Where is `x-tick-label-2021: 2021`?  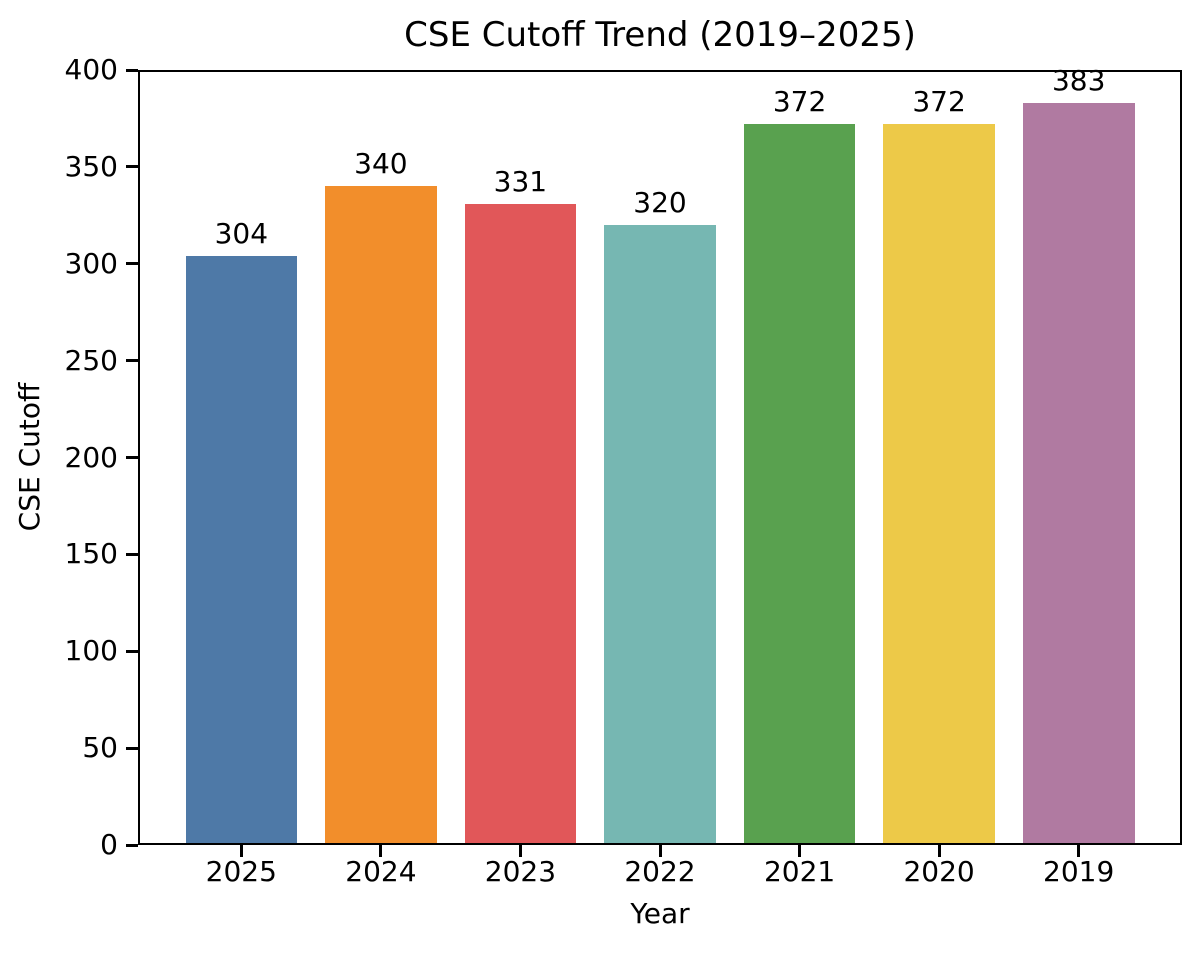 x-tick-label-2021: 2021 is located at coordinates (799, 871).